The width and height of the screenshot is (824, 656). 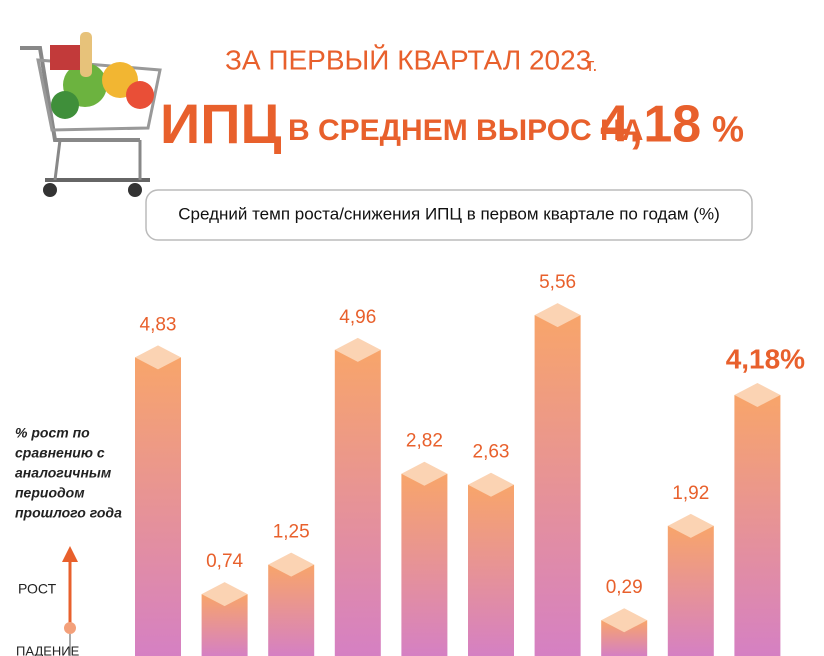 What do you see at coordinates (728, 129) in the screenshot?
I see `header-percent: %` at bounding box center [728, 129].